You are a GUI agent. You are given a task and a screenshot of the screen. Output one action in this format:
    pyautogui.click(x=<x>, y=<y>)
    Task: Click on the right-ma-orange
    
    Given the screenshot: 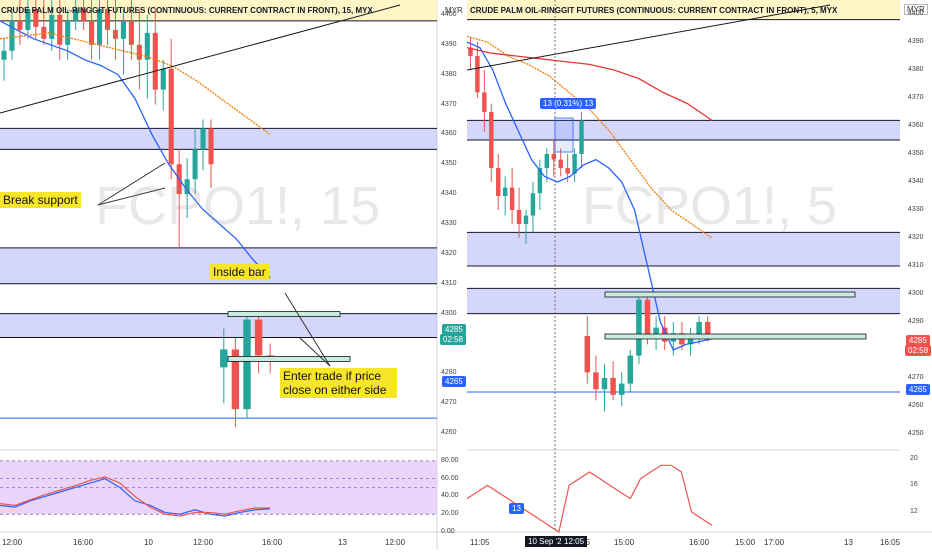 What is the action you would take?
    pyautogui.click(x=589, y=137)
    